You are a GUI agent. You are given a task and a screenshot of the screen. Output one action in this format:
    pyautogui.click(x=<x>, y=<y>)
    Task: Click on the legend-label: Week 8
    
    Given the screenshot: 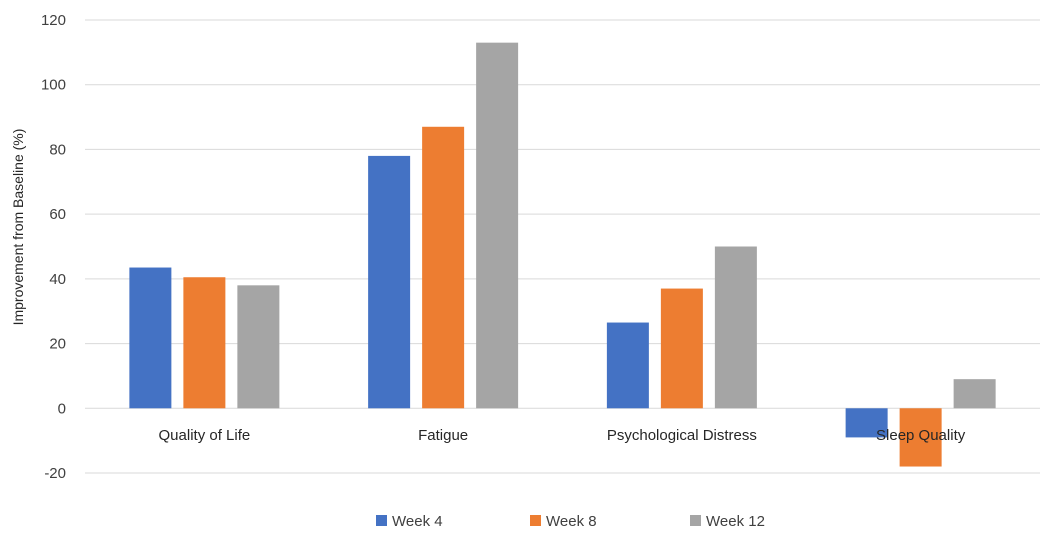 What is the action you would take?
    pyautogui.click(x=571, y=521)
    